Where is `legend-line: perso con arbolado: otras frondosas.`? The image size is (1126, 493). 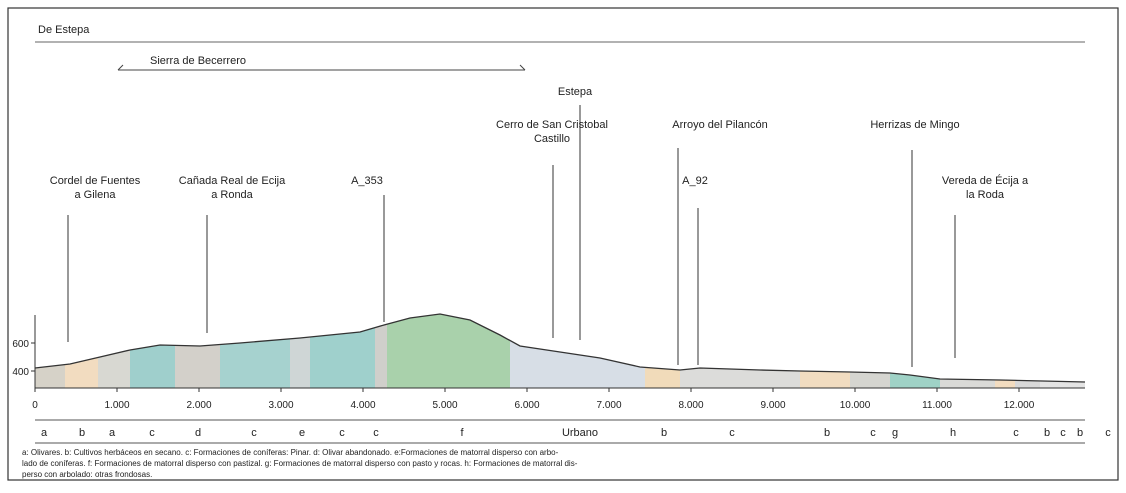
legend-line: perso con arbolado: otras frondosas. is located at coordinates (87, 474).